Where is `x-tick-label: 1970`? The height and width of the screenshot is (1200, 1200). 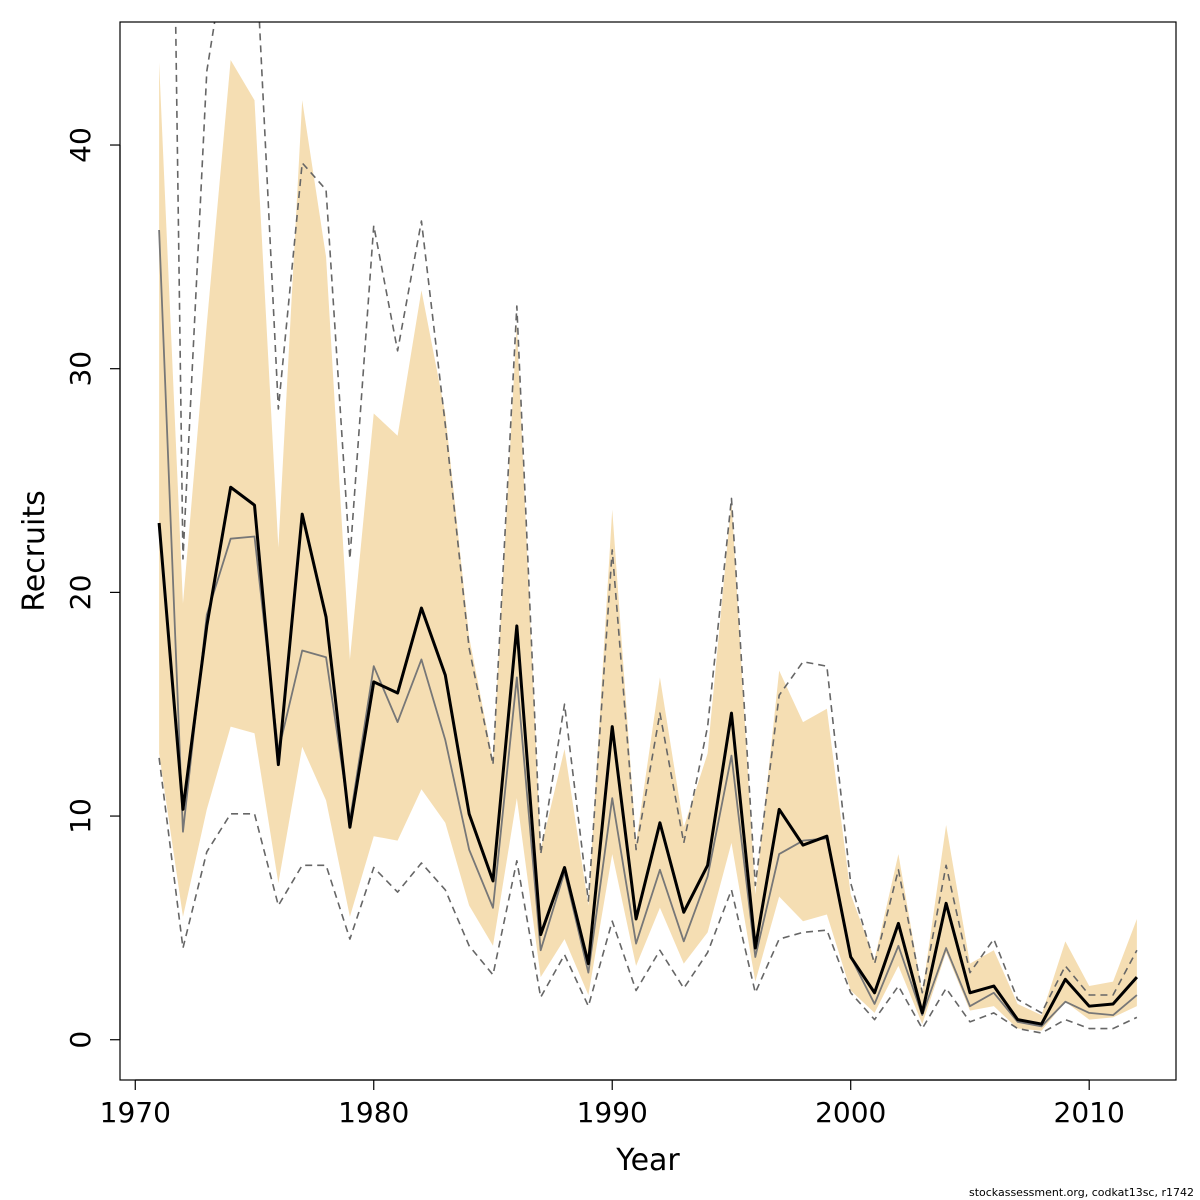 x-tick-label: 1970 is located at coordinates (135, 1112).